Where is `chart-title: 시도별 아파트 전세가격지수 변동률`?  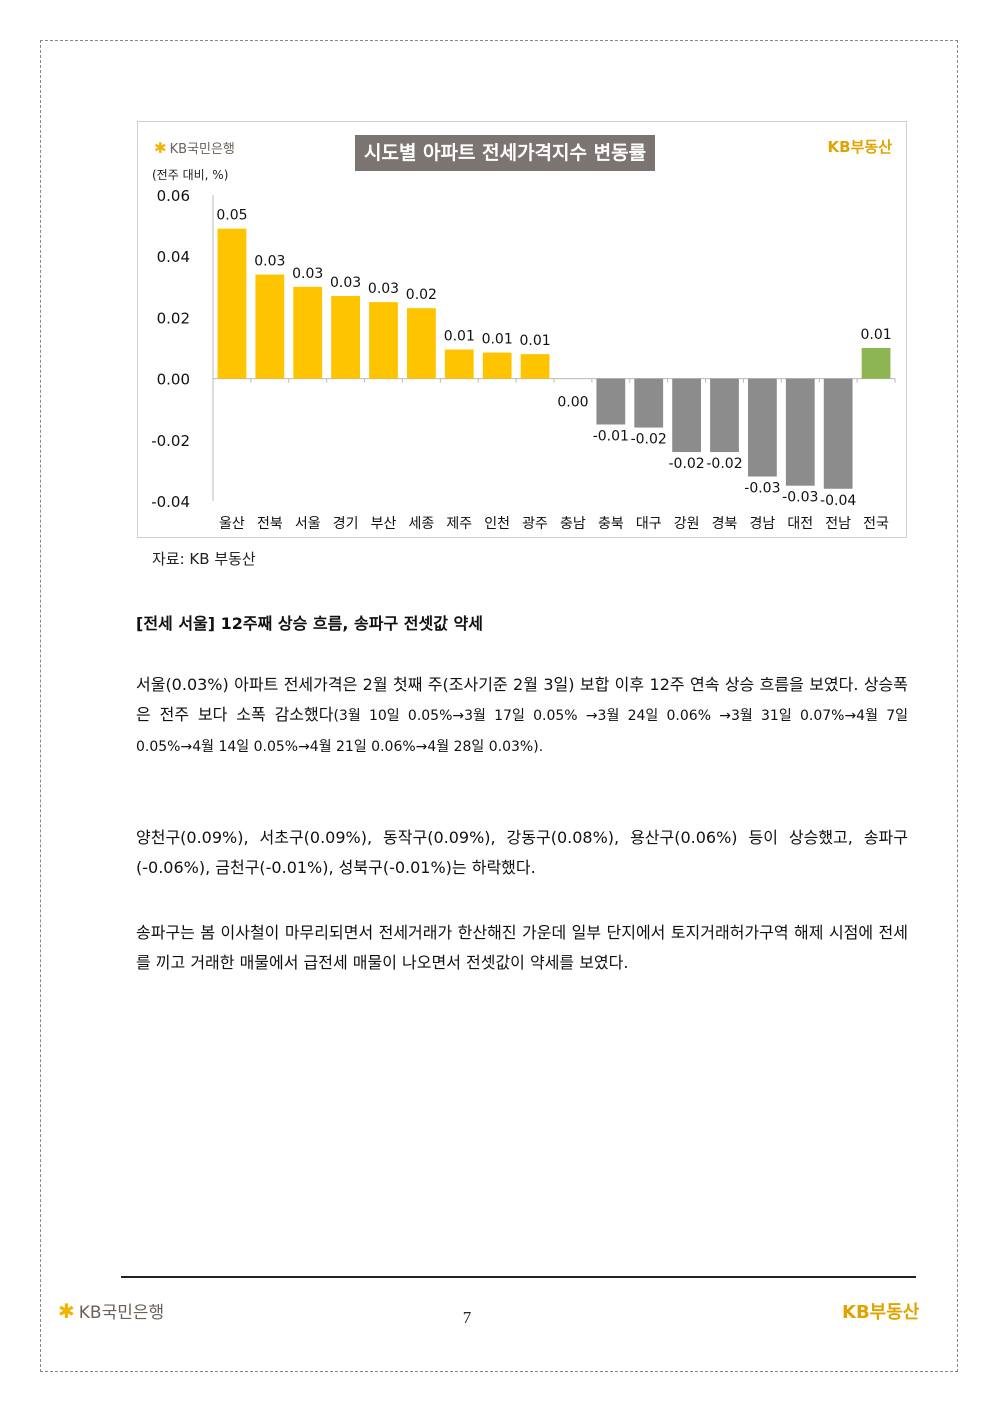
chart-title: 시도별 아파트 전세가격지수 변동률 is located at coordinates (505, 153).